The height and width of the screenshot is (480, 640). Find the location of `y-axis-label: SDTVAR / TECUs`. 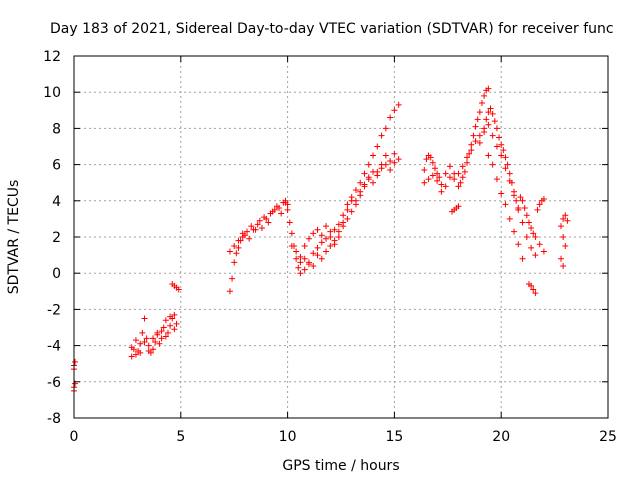

y-axis-label: SDTVAR / TECUs is located at coordinates (14, 237).